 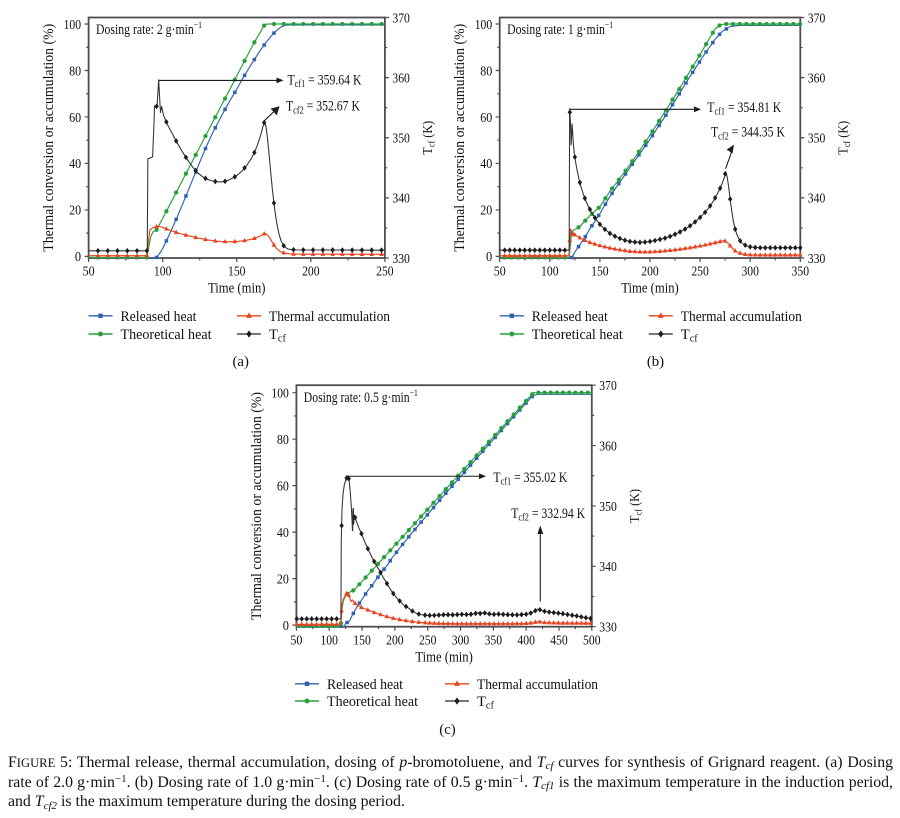 I want to click on svg-text: Dosing rate: 0.5 g·min−1, so click(x=361, y=397).